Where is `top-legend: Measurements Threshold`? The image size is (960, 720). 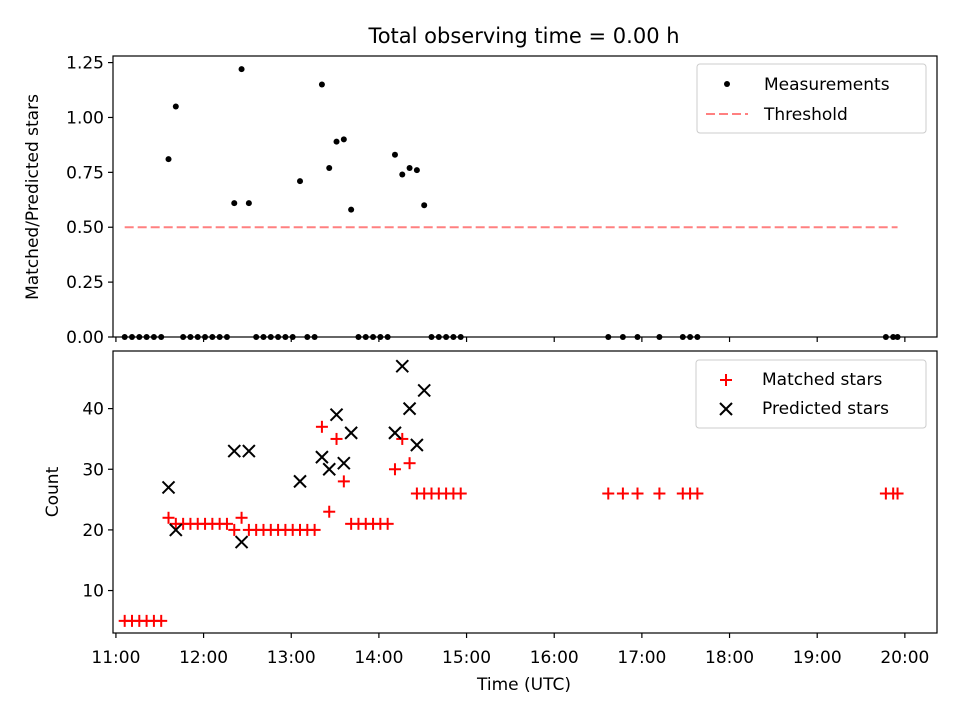
top-legend: Measurements Threshold is located at coordinates (811, 98).